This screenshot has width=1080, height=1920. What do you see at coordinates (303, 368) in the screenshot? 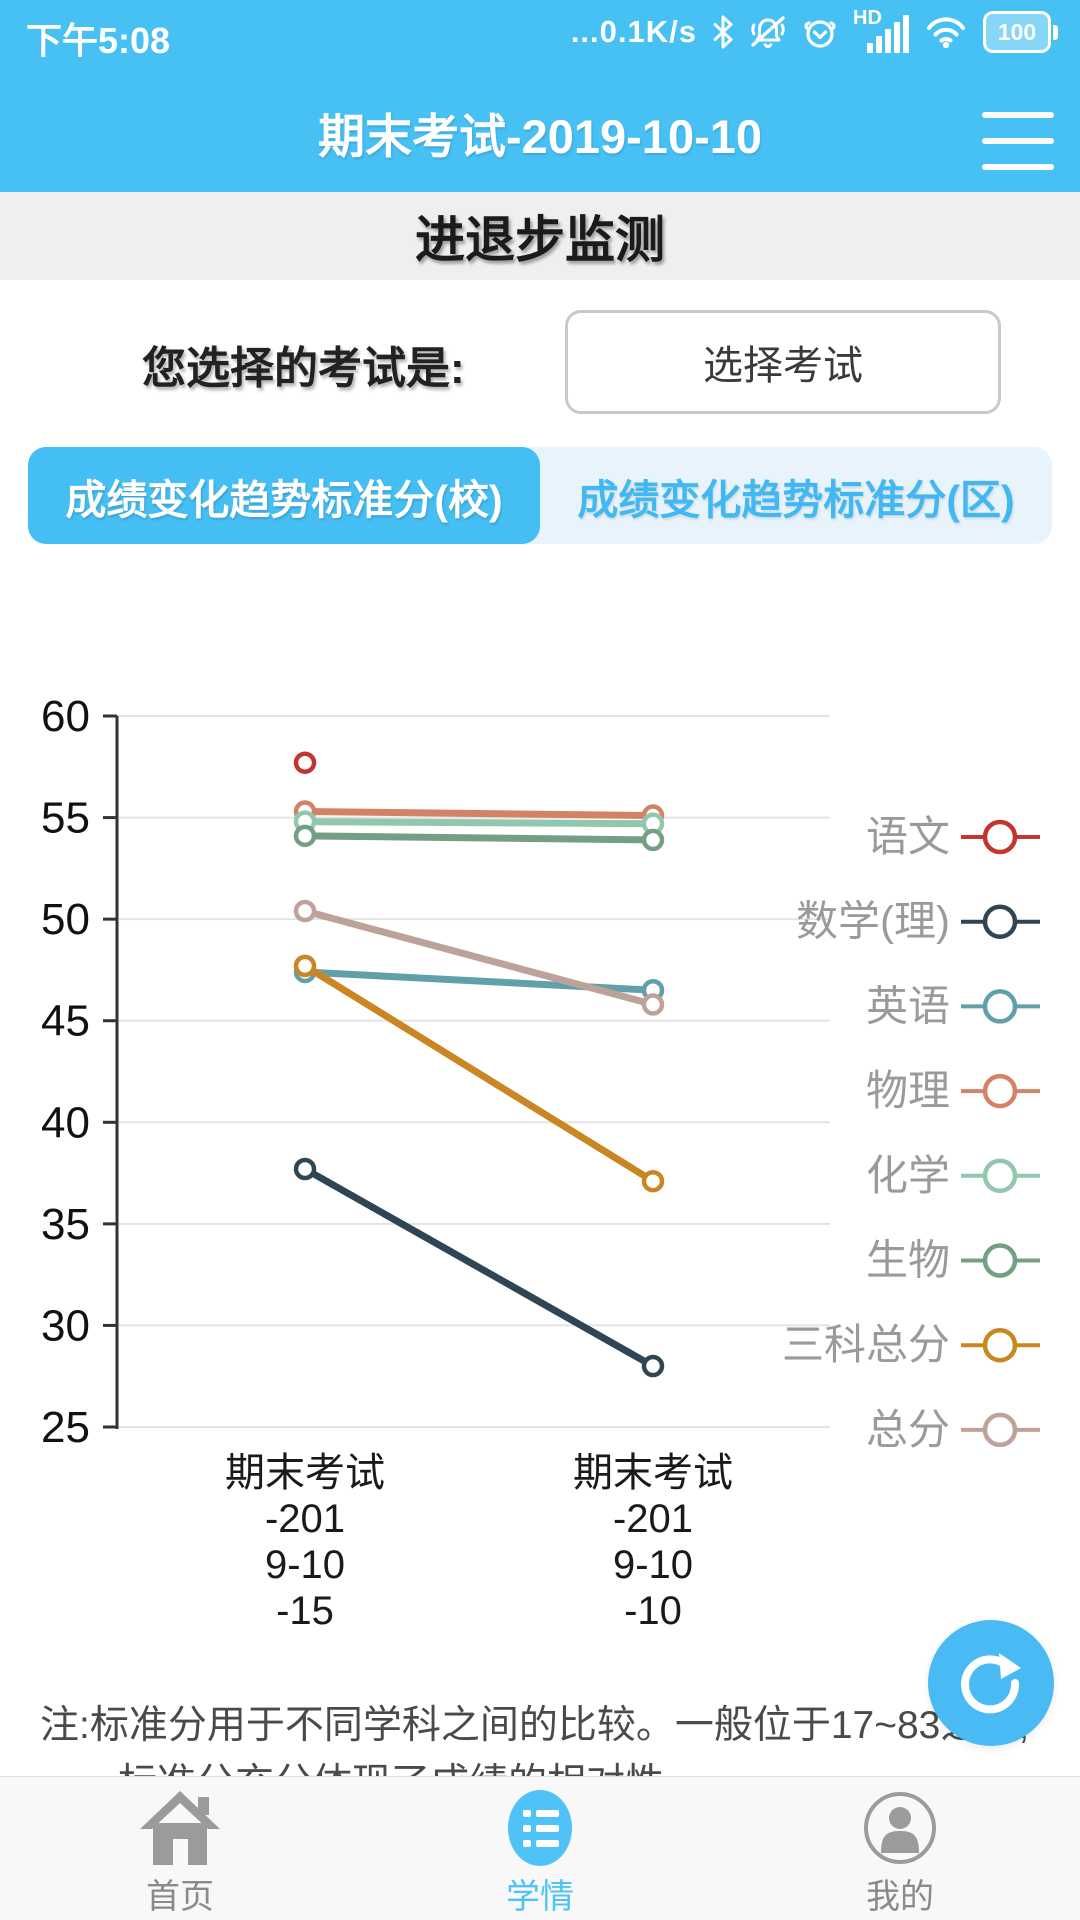
I see `exam-selector-label: 您选择的考试是:` at bounding box center [303, 368].